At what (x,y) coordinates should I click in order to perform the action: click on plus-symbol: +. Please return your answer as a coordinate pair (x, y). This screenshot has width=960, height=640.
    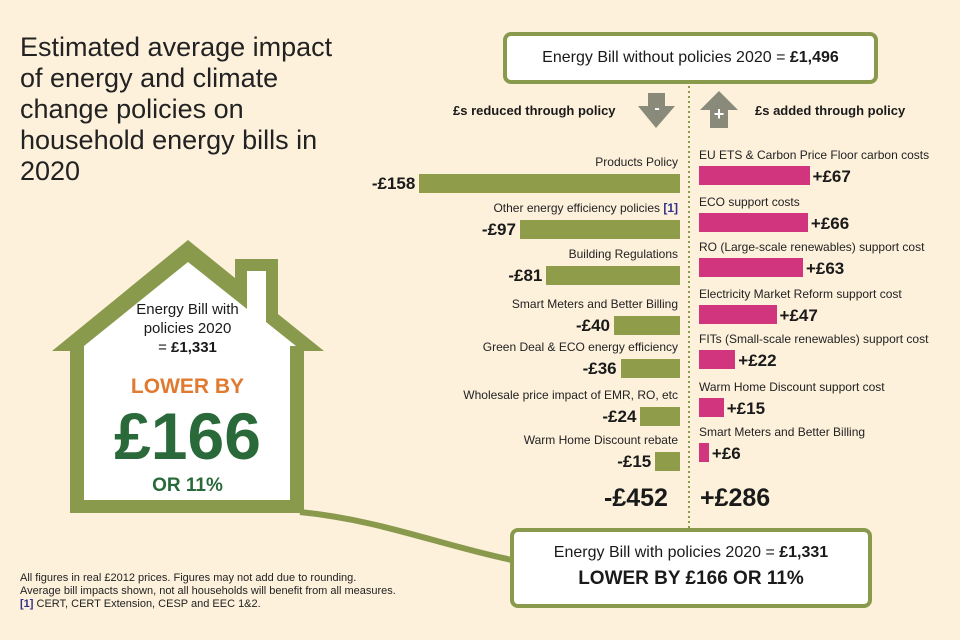
    Looking at the image, I should click on (719, 114).